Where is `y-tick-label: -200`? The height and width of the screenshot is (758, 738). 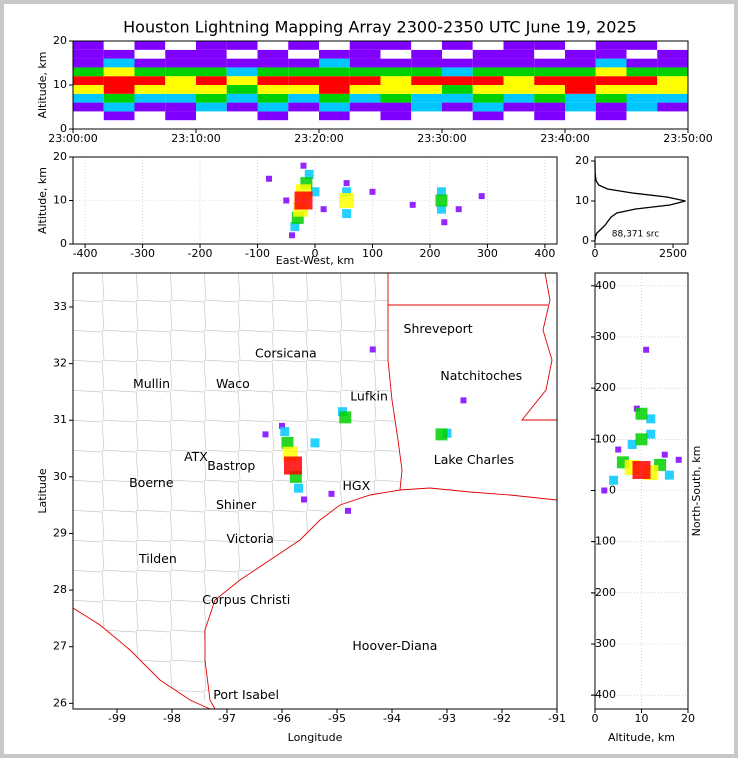 y-tick-label: -200 is located at coordinates (603, 592).